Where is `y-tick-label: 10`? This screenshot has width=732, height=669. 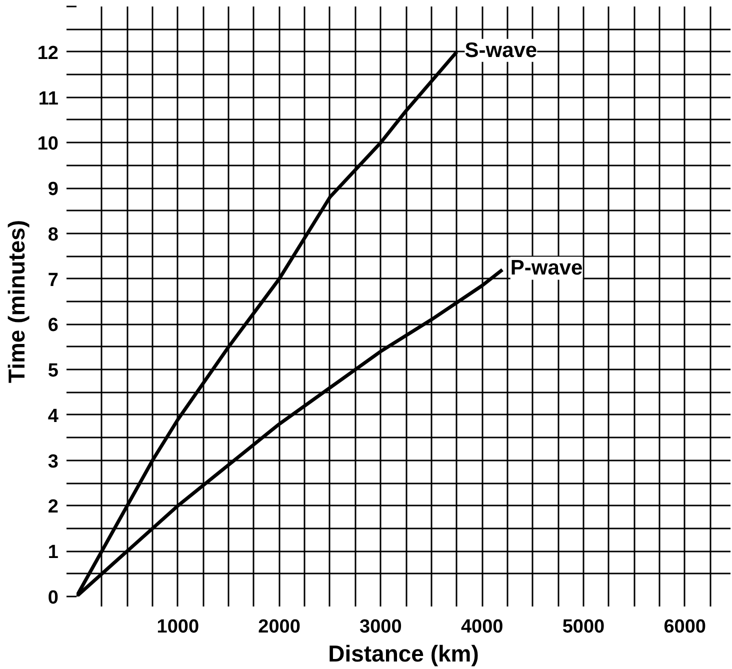
y-tick-label: 10 is located at coordinates (48, 144).